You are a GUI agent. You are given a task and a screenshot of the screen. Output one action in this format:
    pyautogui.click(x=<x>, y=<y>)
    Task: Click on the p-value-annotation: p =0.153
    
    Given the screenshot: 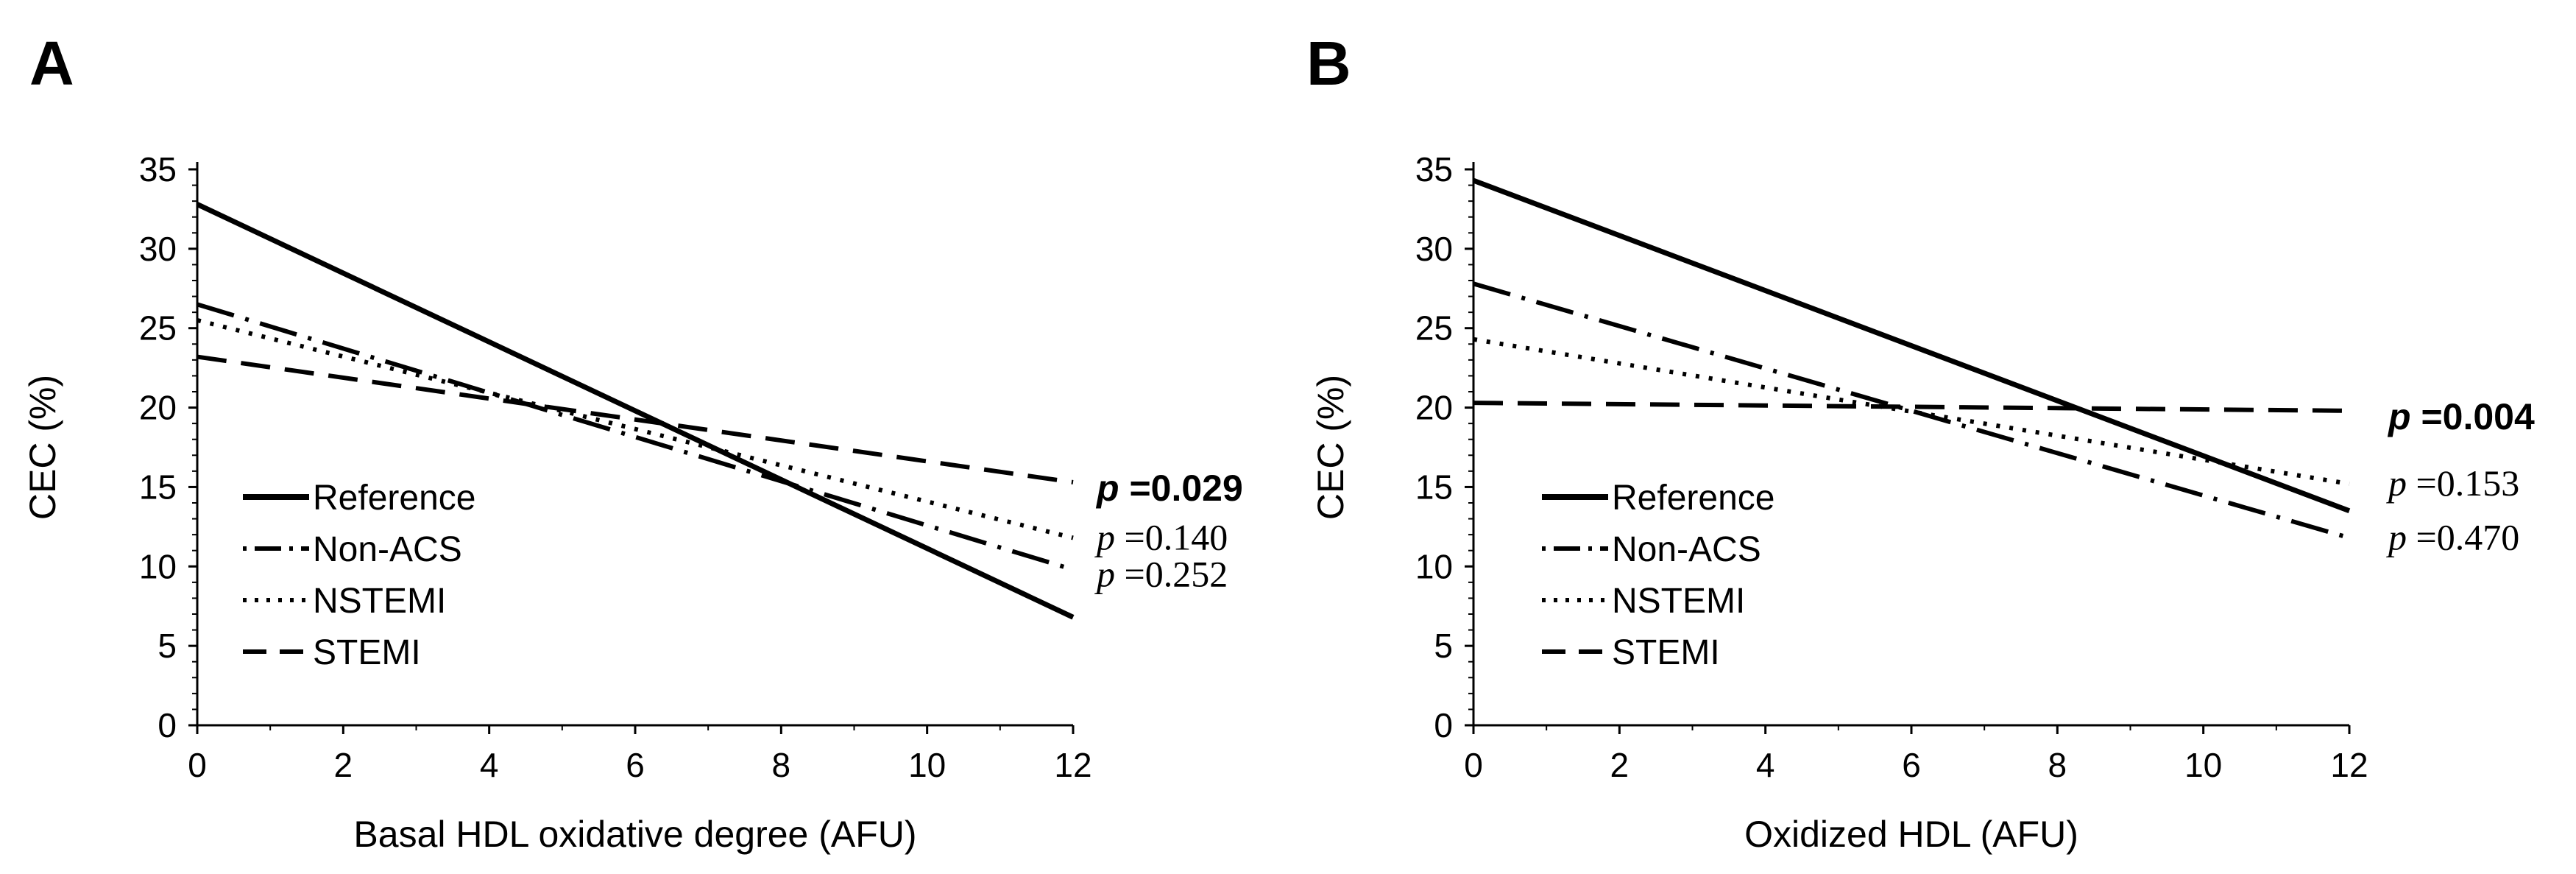 What is the action you would take?
    pyautogui.click(x=2452, y=483)
    